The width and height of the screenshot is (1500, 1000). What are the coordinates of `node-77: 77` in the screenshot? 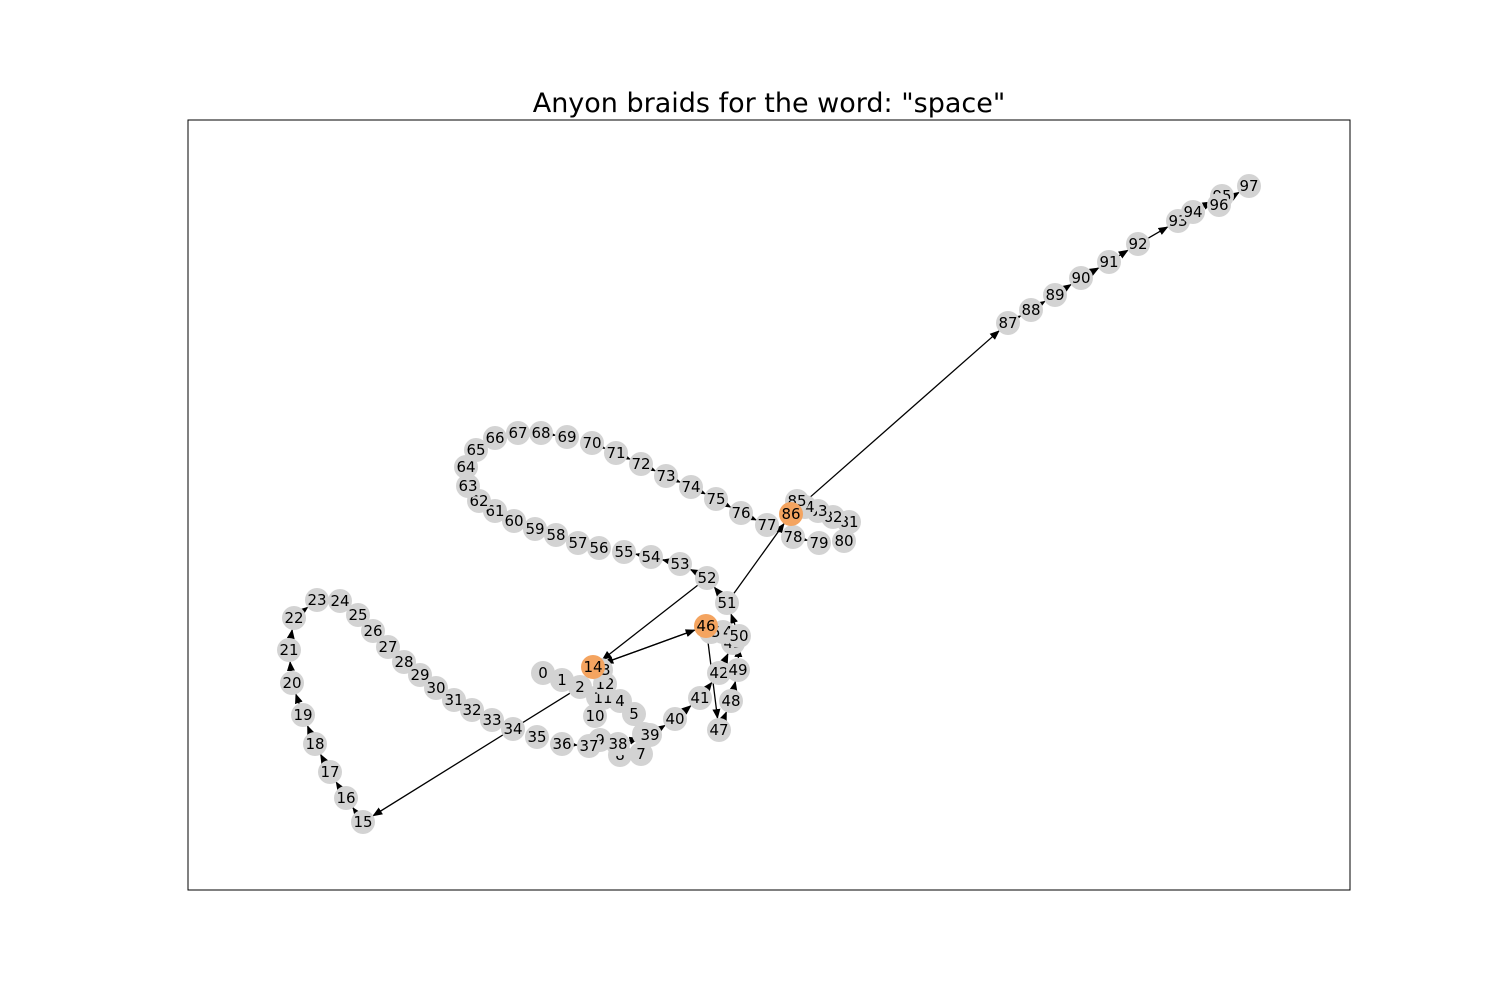 It's located at (767, 525).